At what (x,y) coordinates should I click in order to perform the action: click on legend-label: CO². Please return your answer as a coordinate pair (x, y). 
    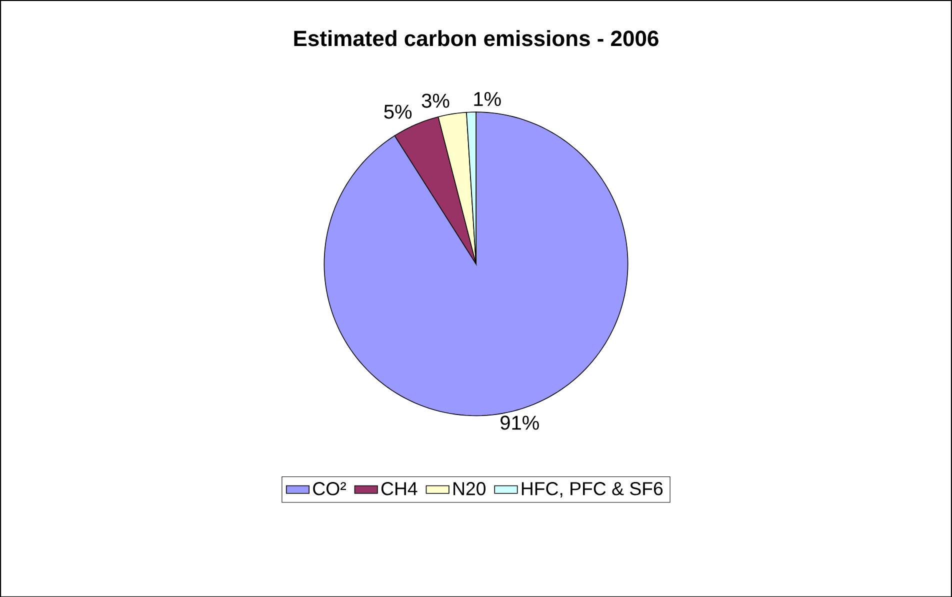
    Looking at the image, I should click on (329, 489).